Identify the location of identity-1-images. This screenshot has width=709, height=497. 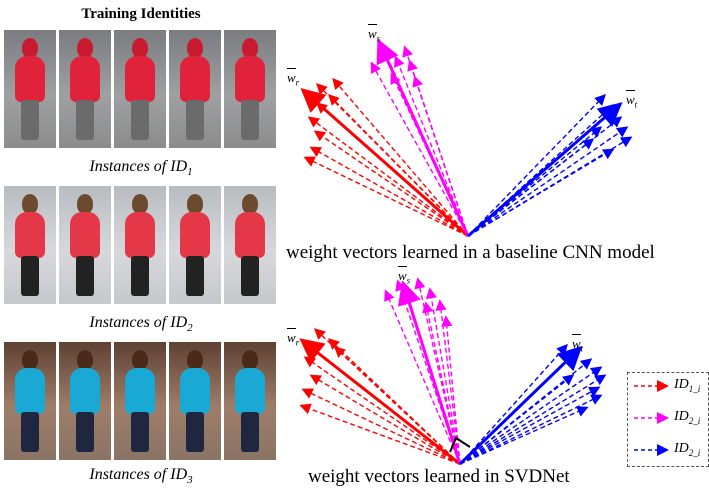
(140, 89).